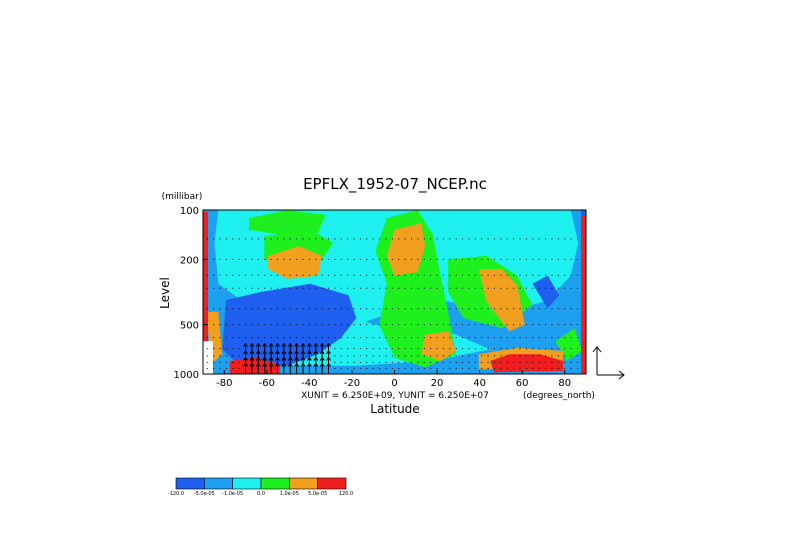  Describe the element at coordinates (189, 211) in the screenshot. I see `y-tick-label: 100` at that location.